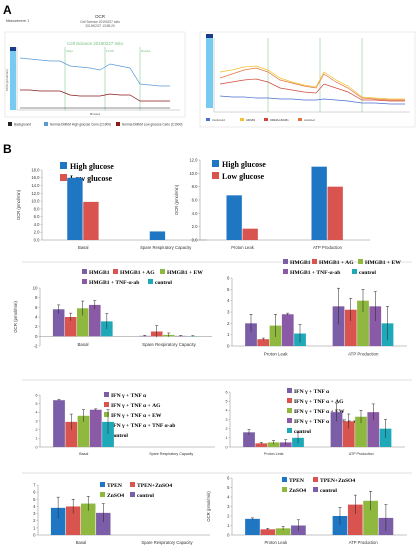 Image resolution: width=419 pixels, height=555 pixels. Describe the element at coordinates (285, 261) in the screenshot. I see `legend-swatch-hmgb1-r` at that location.